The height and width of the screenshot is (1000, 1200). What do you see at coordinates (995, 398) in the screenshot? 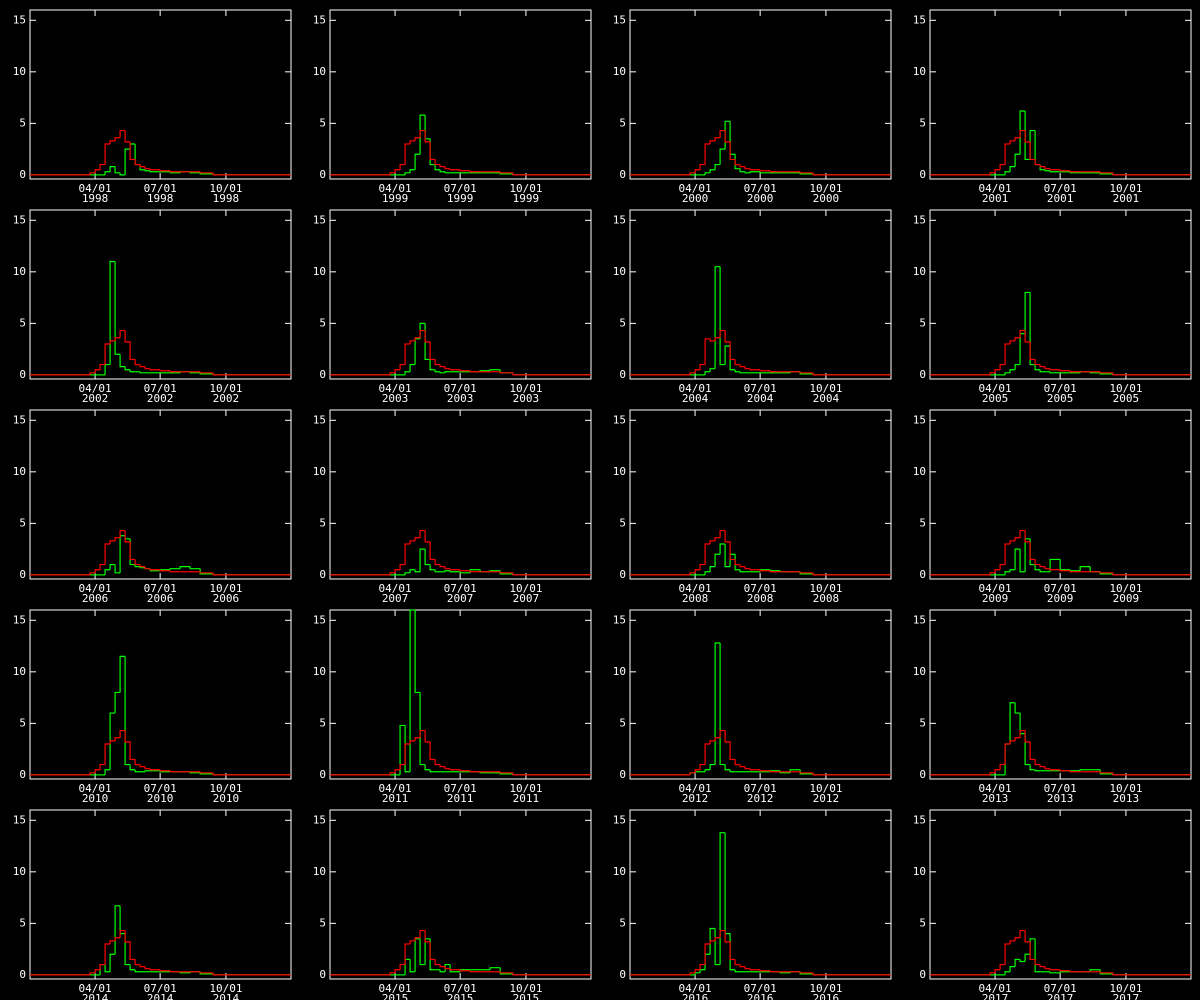
I see `x-tick-year: 2005` at bounding box center [995, 398].